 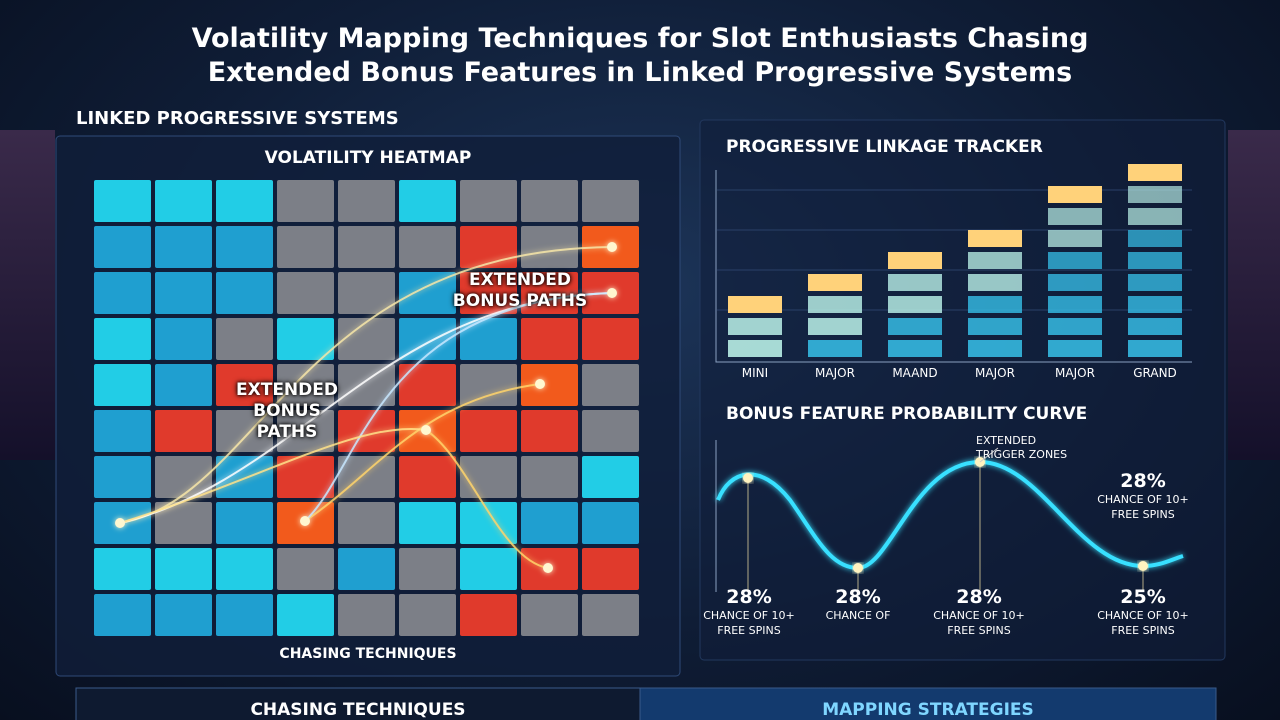 I want to click on tab-label: CHASING TECHNIQUES, so click(x=358, y=710).